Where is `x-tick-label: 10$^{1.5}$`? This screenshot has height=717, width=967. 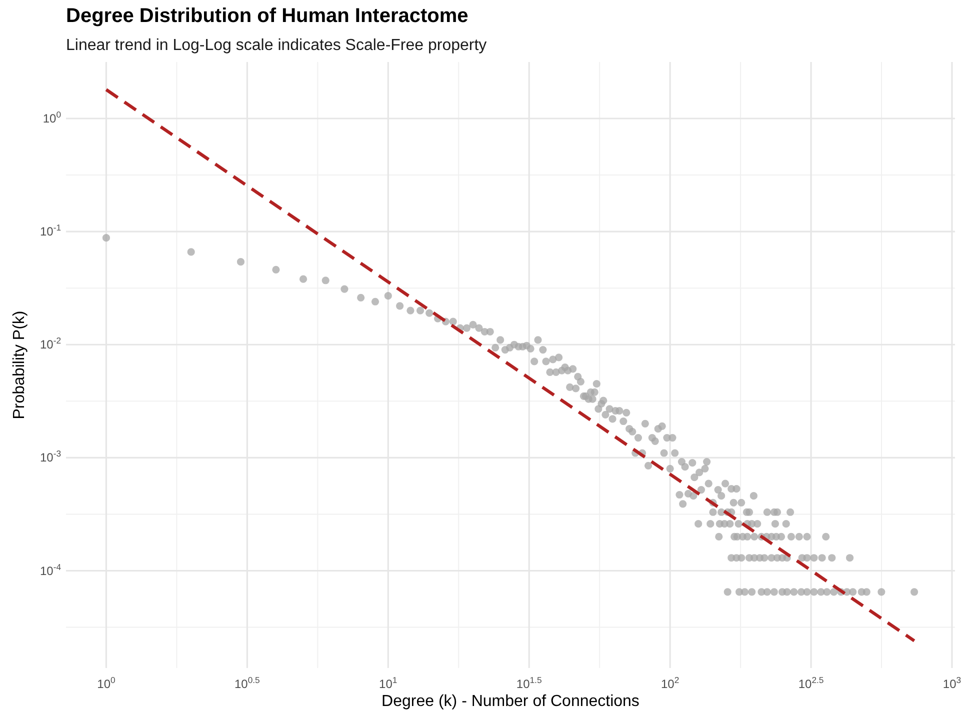
x-tick-label: 10$^{1.5}$ is located at coordinates (529, 683).